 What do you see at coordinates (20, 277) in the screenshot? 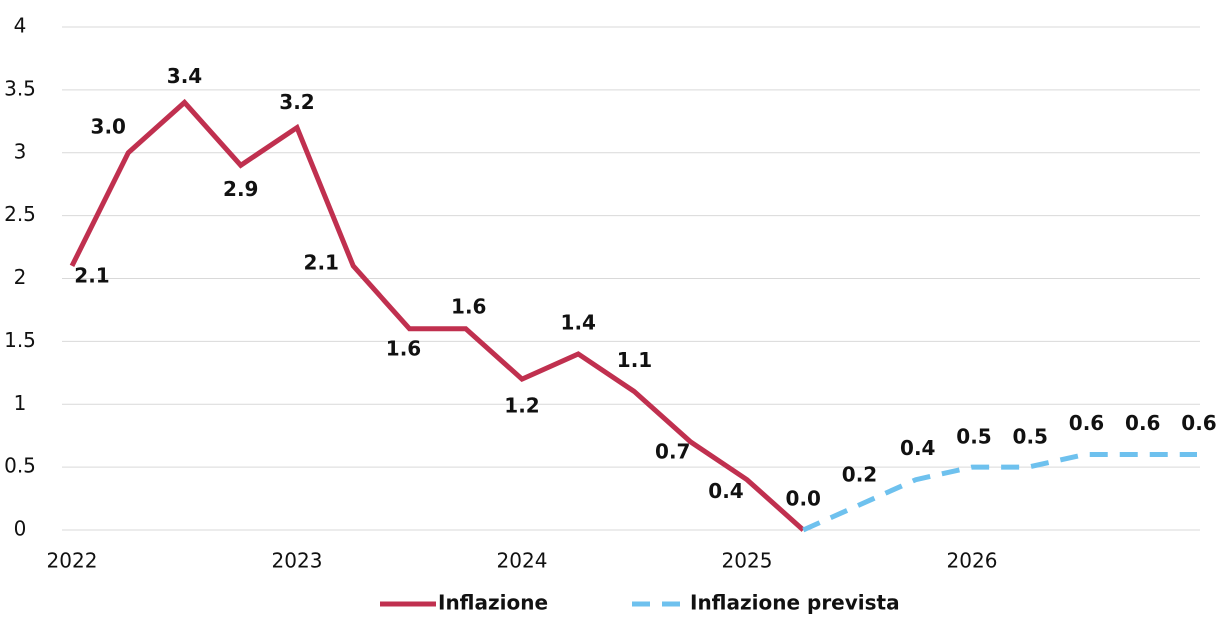
I see `y-tick-label: 2` at bounding box center [20, 277].